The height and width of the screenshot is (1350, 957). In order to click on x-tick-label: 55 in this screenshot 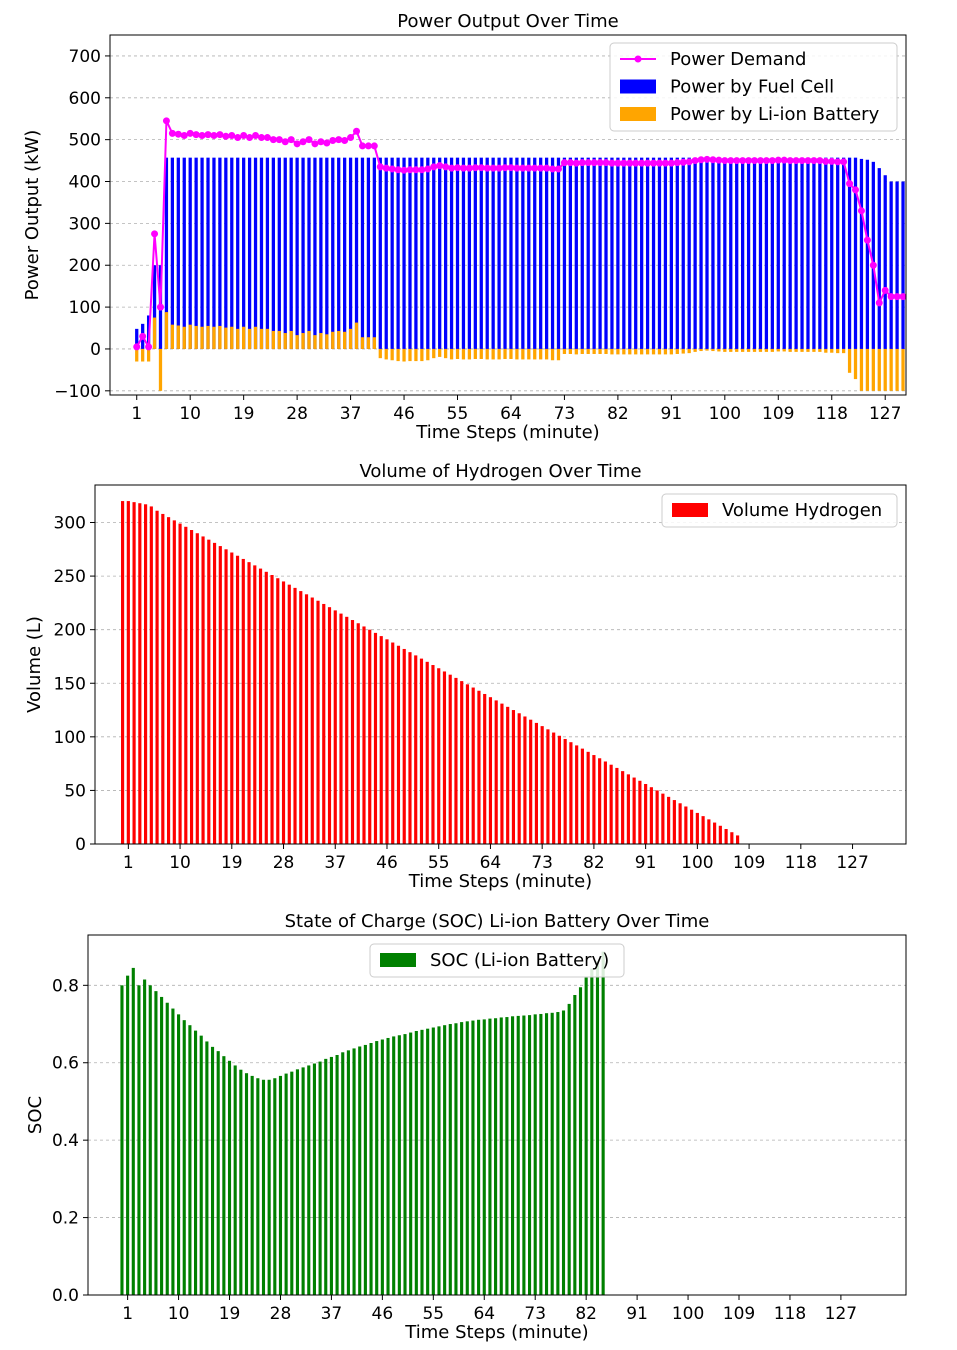, I will do `click(433, 1314)`.